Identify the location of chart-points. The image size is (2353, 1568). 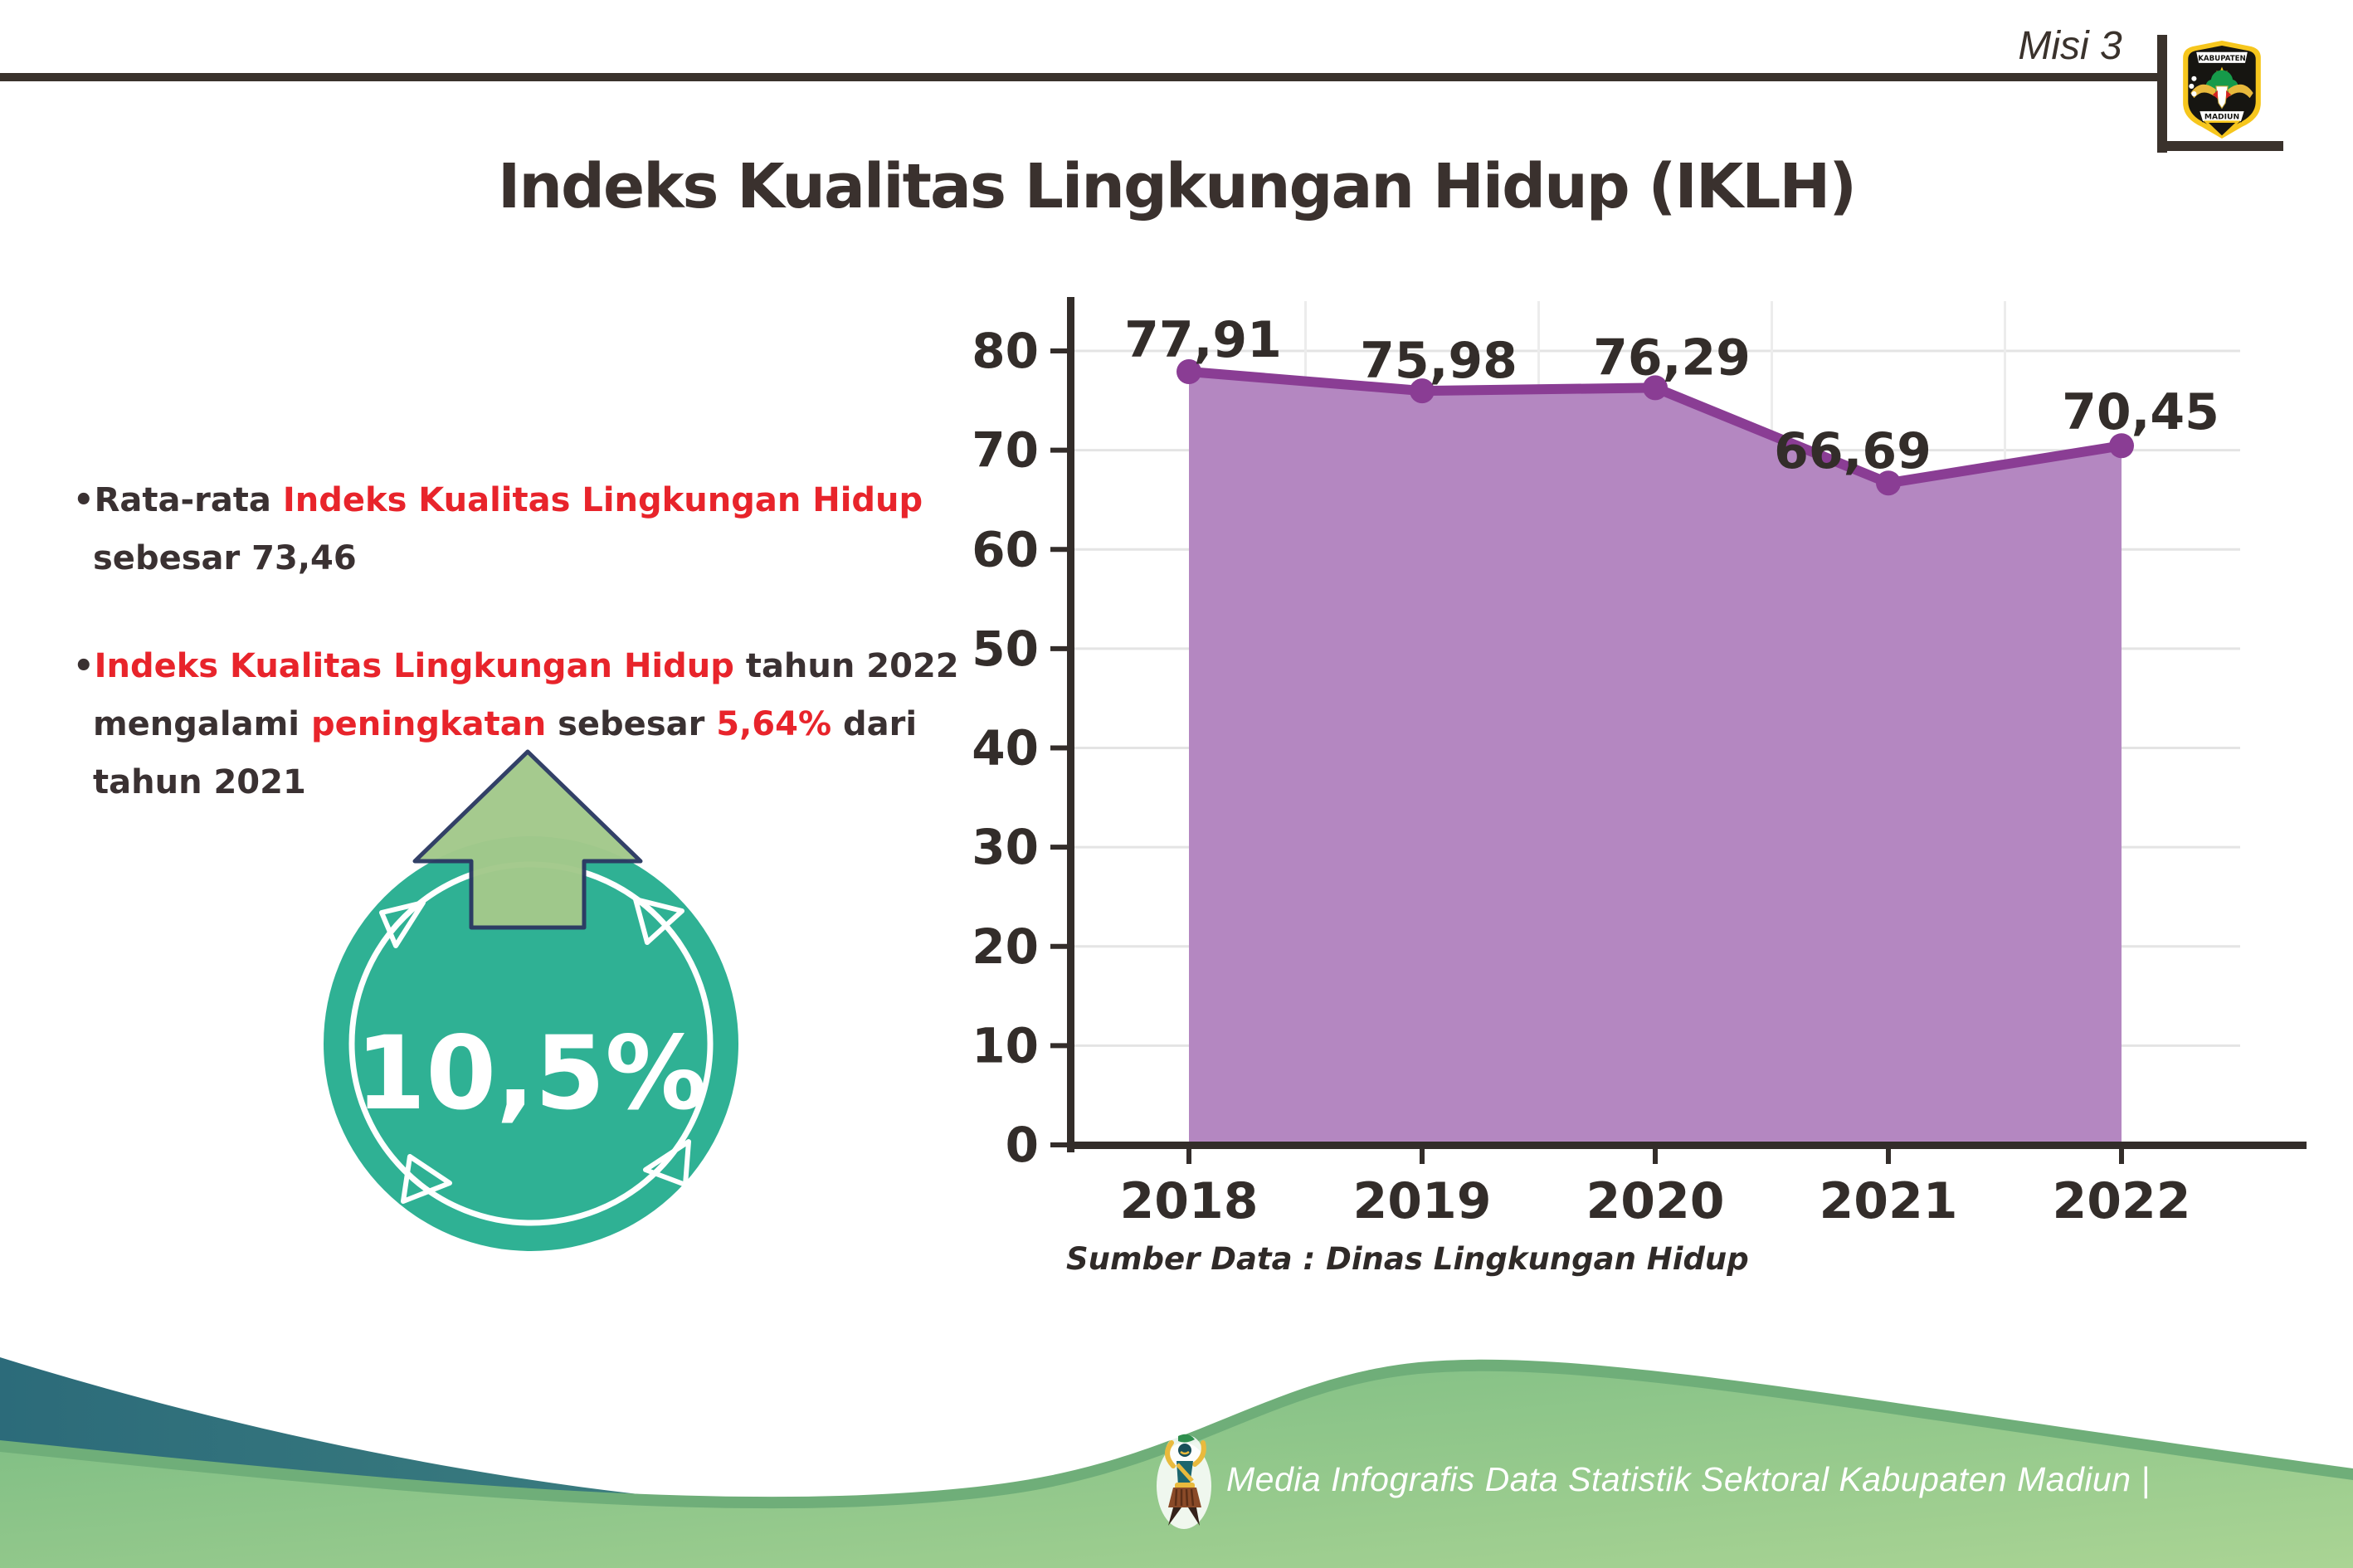
(1655, 427).